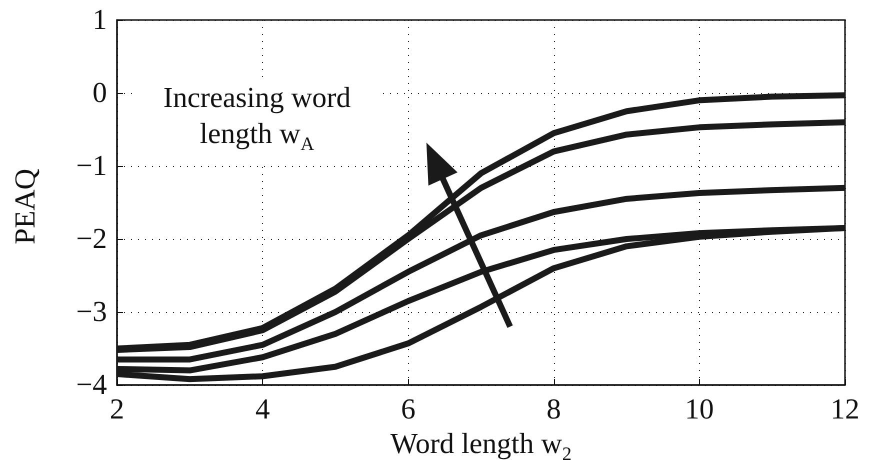  Describe the element at coordinates (99, 93) in the screenshot. I see `y-tick-label: 0` at that location.